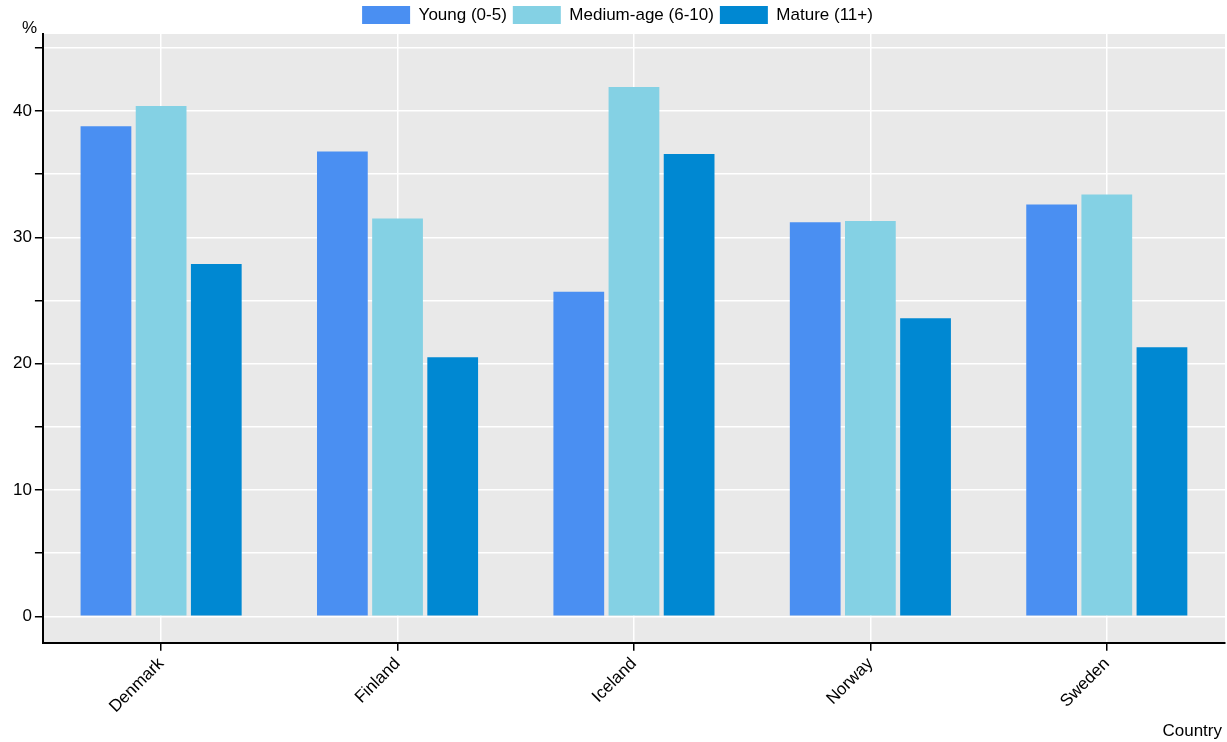  Describe the element at coordinates (824, 14) in the screenshot. I see `legend-label: Mature (11+)` at that location.